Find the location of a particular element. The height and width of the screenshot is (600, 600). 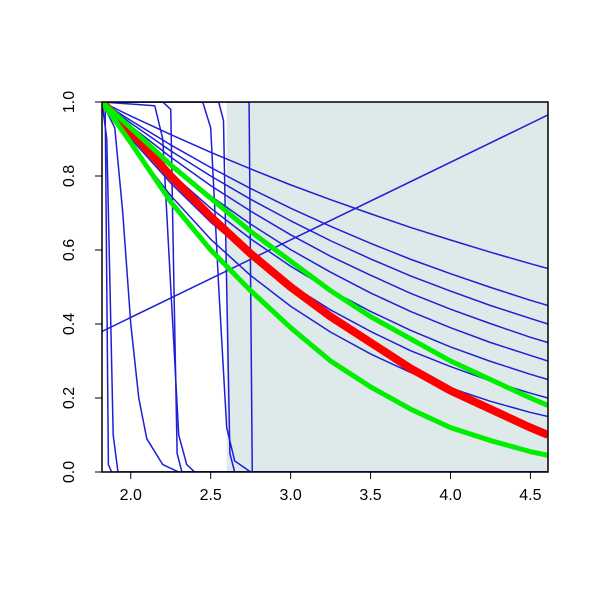

y-tick-label: 0.2 is located at coordinates (69, 398).